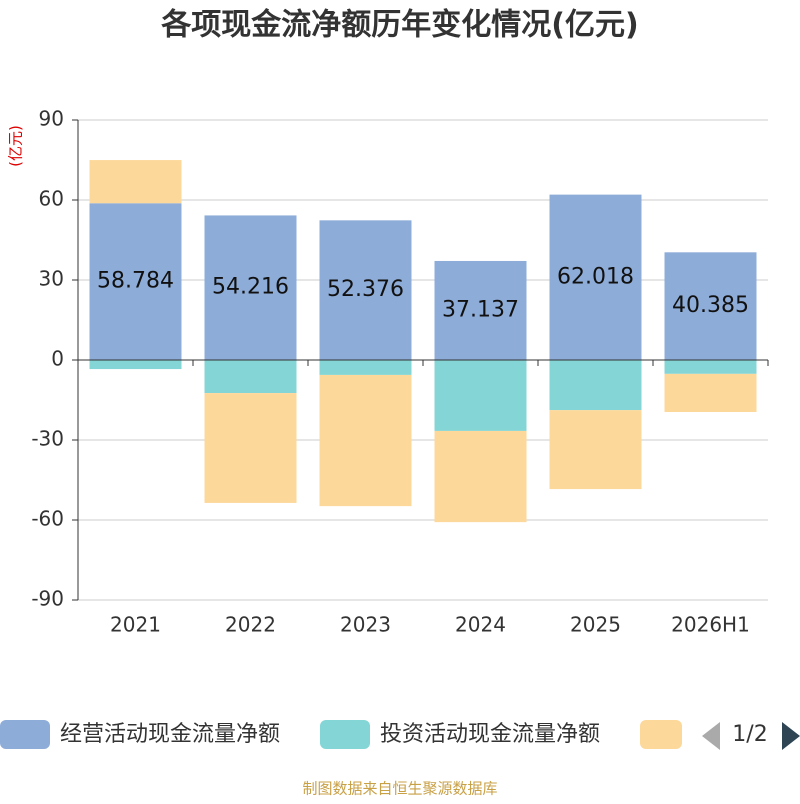 This screenshot has height=804, width=800. What do you see at coordinates (57, 359) in the screenshot?
I see `y-tick-label: 0` at bounding box center [57, 359].